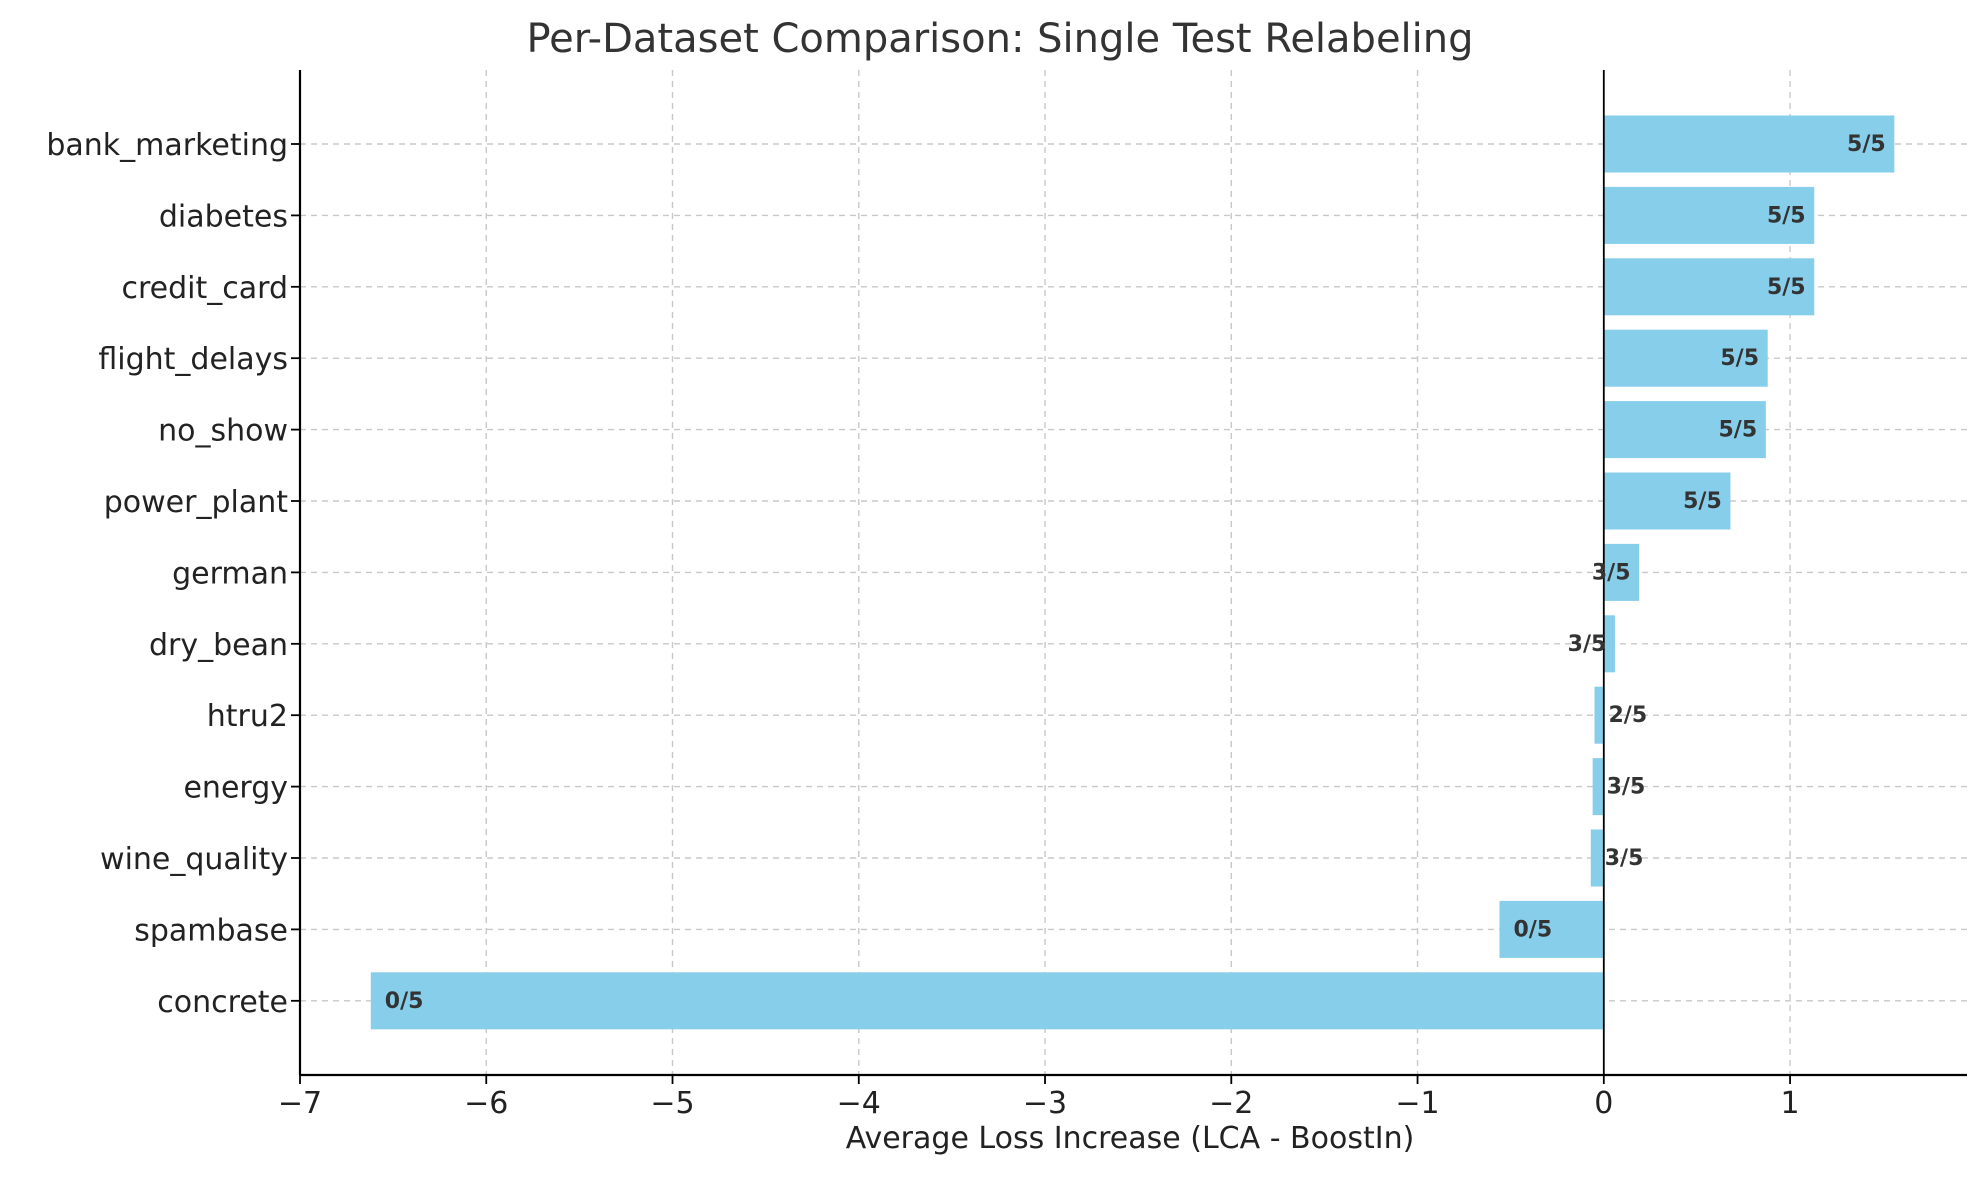 The height and width of the screenshot is (1180, 1980). I want to click on x-tick-label: −1, so click(1417, 1103).